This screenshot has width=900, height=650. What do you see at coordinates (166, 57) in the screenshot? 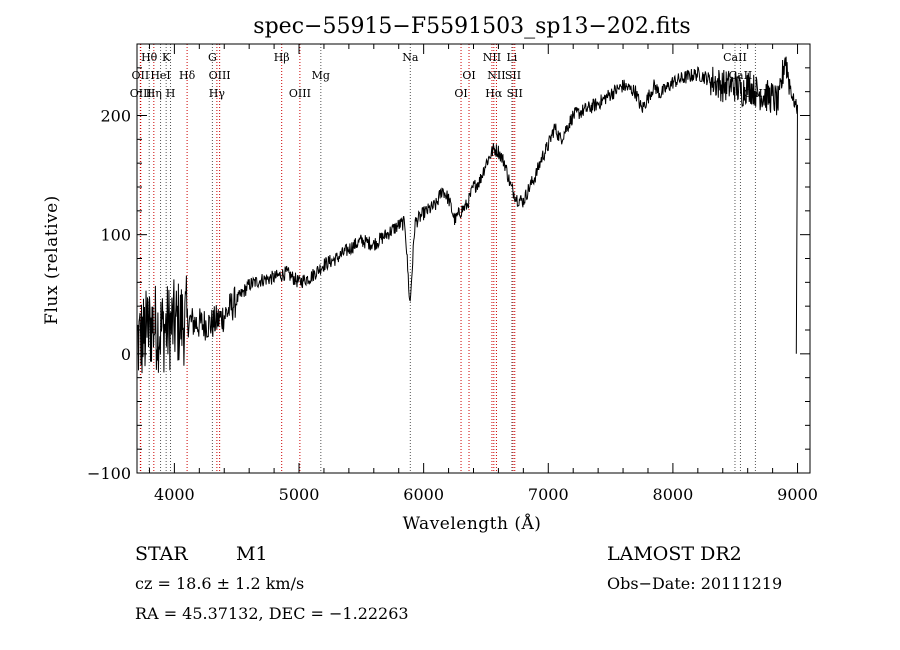
I see `line-label: K` at bounding box center [166, 57].